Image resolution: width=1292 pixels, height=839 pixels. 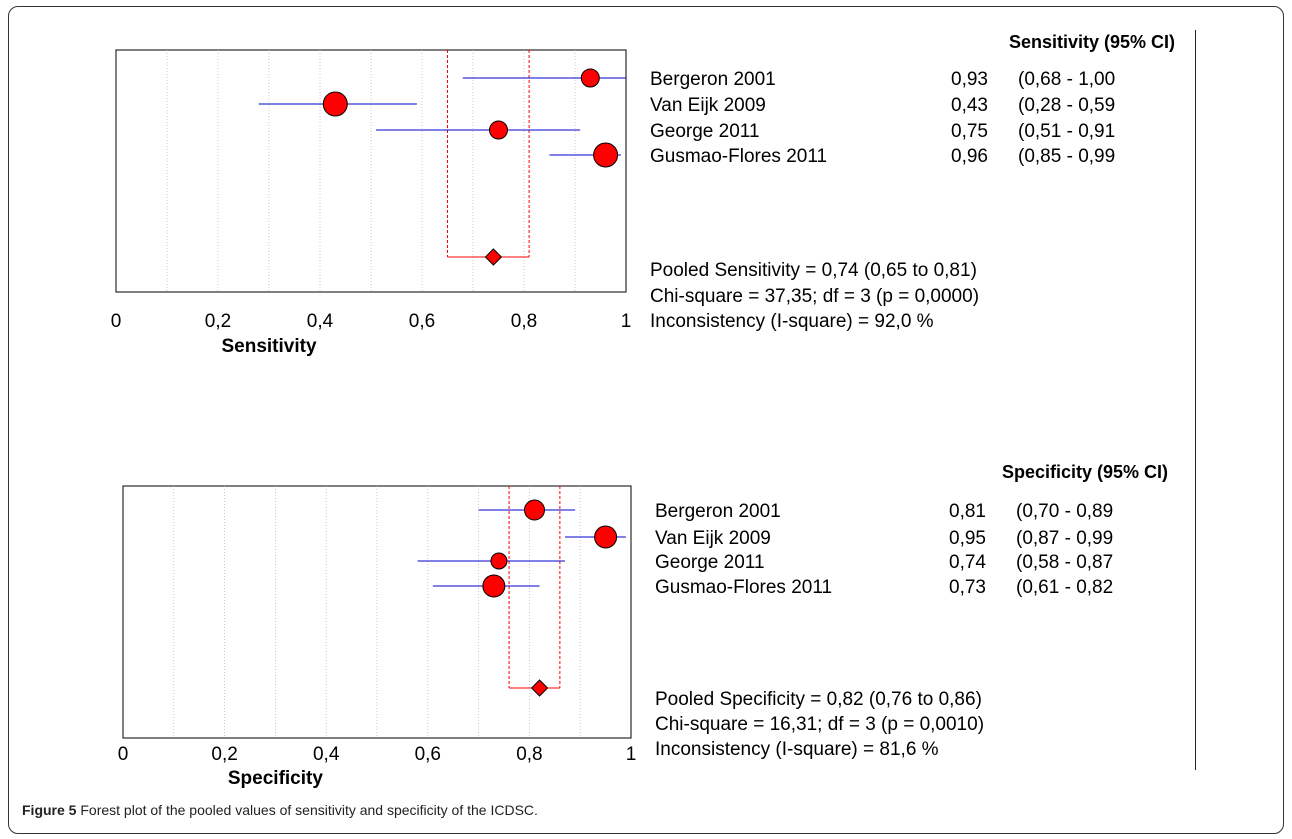 I want to click on x-axis-label: Specificity, so click(x=275, y=778).